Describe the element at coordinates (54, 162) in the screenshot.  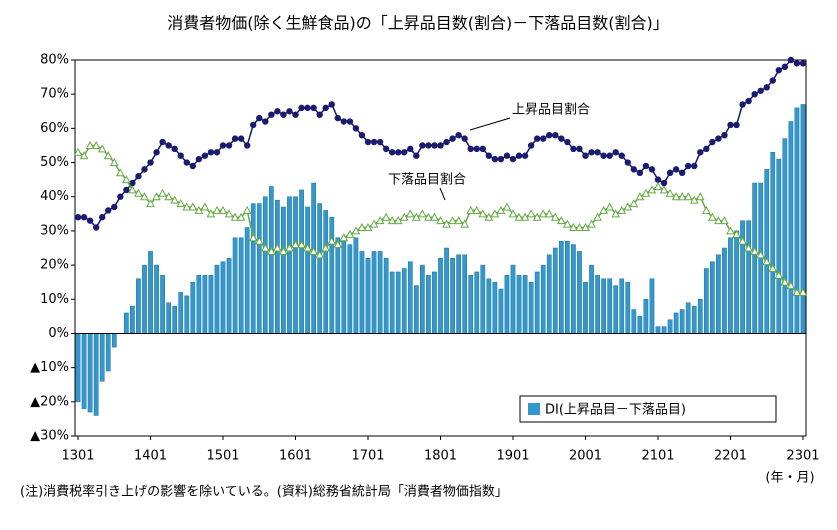
I see `y-tick-label: 50%` at that location.